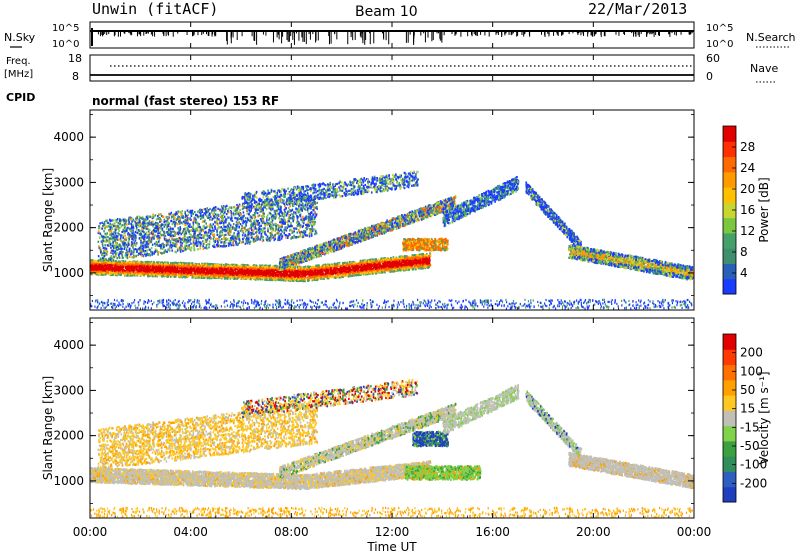 The image size is (800, 558). I want to click on noise-panel: N.Sky 10^5 10^0 10^5 10^0 N.Search, so click(400, 36).